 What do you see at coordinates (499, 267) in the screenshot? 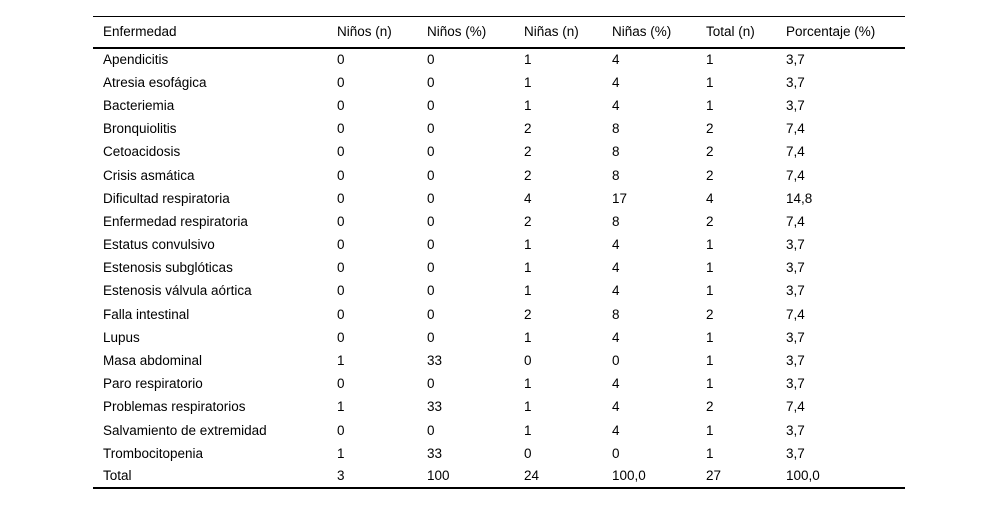
I see `table-row: Estenosis subglóticas 0 0 1 4 1 3,7` at bounding box center [499, 267].